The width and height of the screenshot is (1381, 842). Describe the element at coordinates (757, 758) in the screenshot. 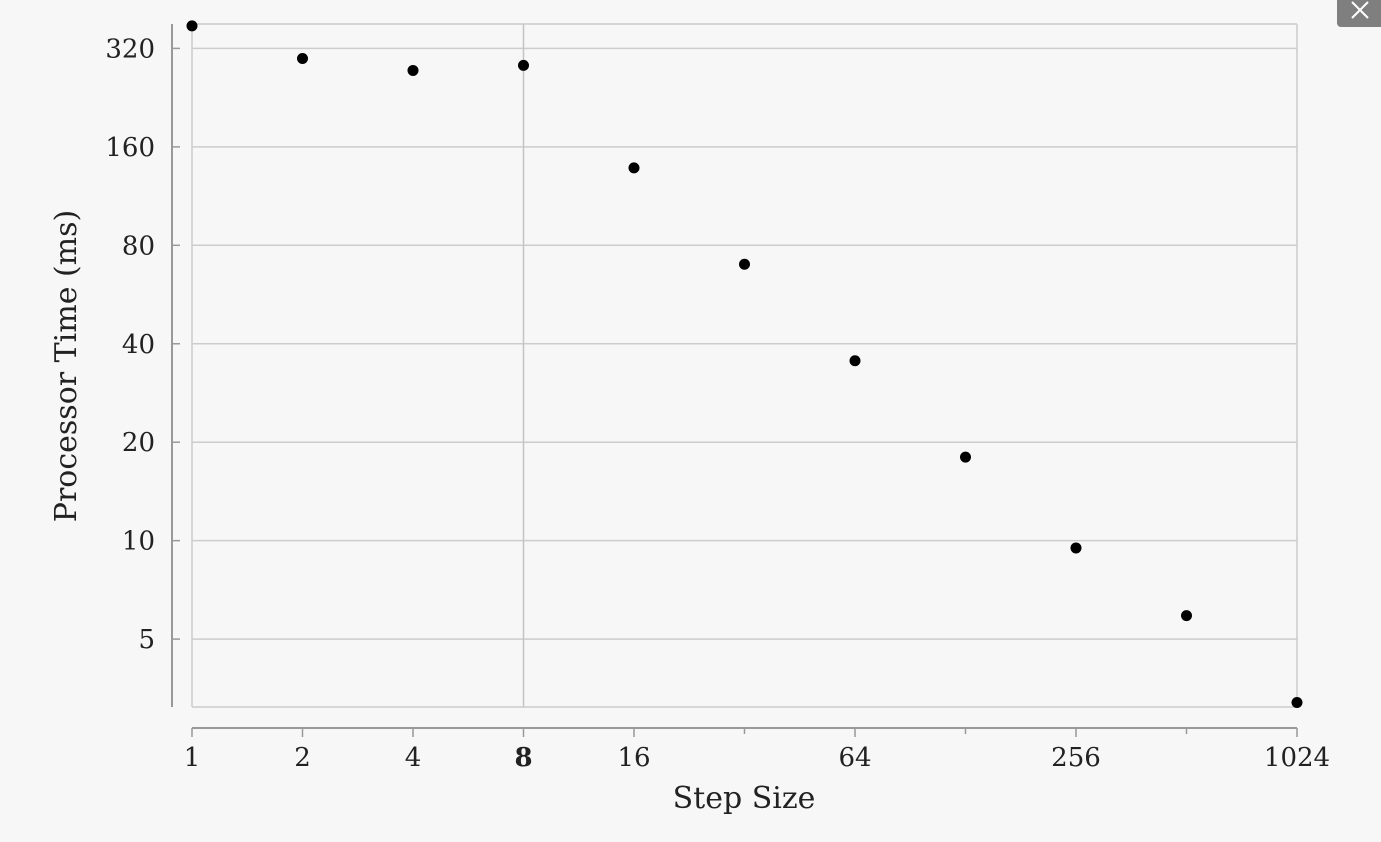

I see `x-axis-tick-labels: 1 2 4 8 16 64 256 1024` at that location.